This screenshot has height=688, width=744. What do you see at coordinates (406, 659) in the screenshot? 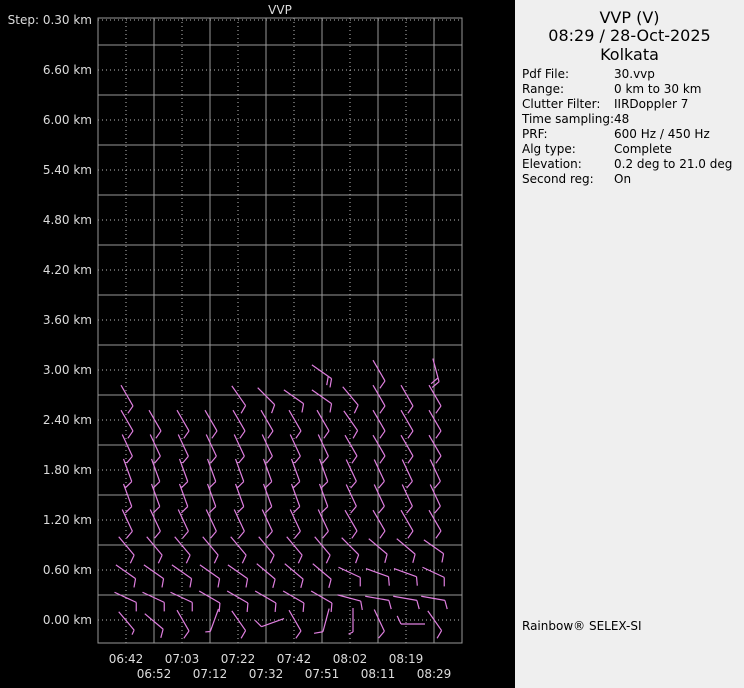
I see `x-tick-label: 08:19` at bounding box center [406, 659].